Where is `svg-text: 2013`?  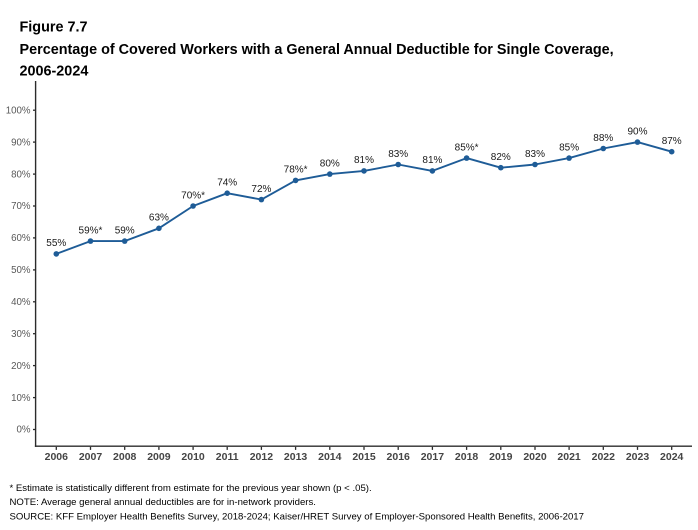 svg-text: 2013 is located at coordinates (296, 457).